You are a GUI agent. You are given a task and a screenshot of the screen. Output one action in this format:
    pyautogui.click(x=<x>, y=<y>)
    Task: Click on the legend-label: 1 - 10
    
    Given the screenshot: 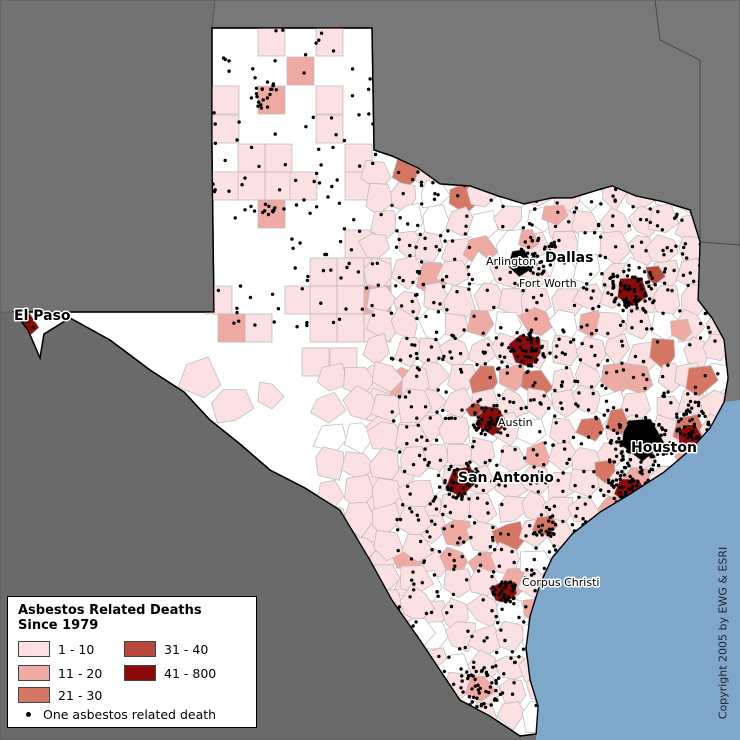 What is the action you would take?
    pyautogui.click(x=76, y=649)
    